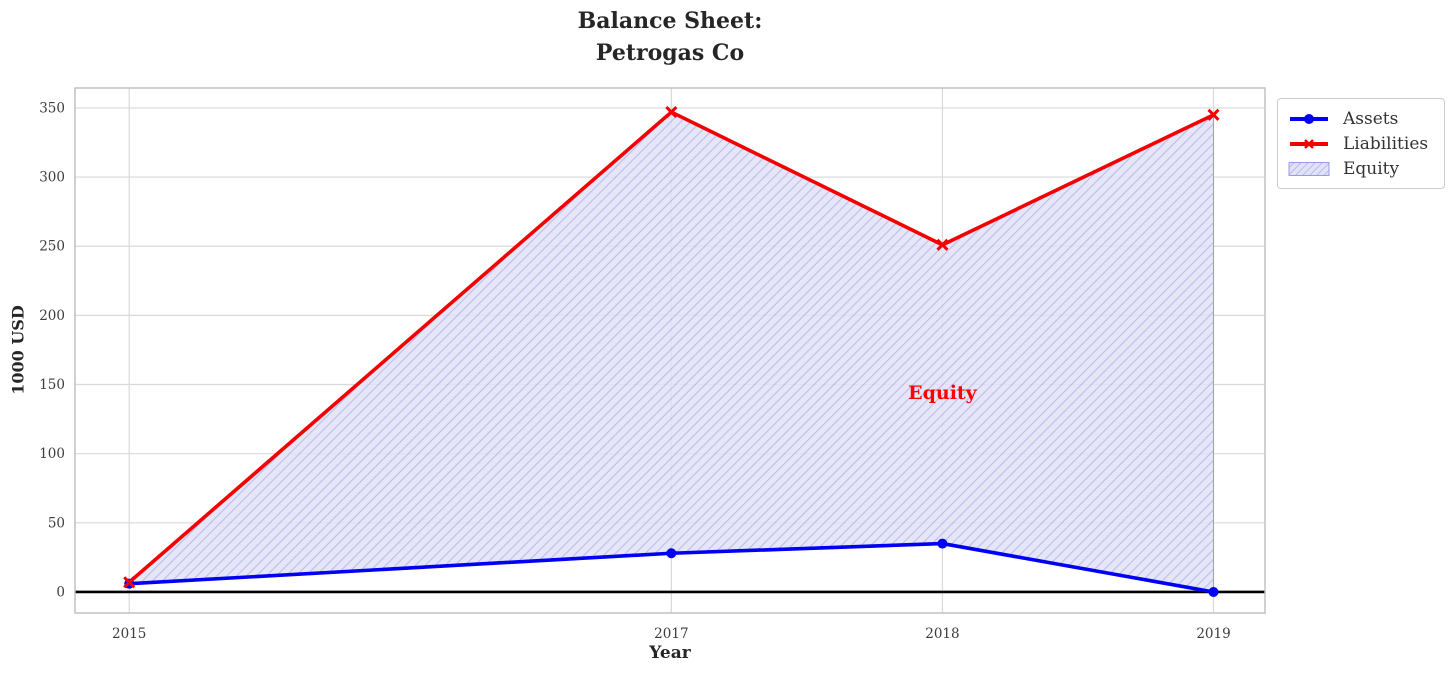 This screenshot has height=676, width=1454. Describe the element at coordinates (52, 385) in the screenshot. I see `svg-text: 150` at that location.